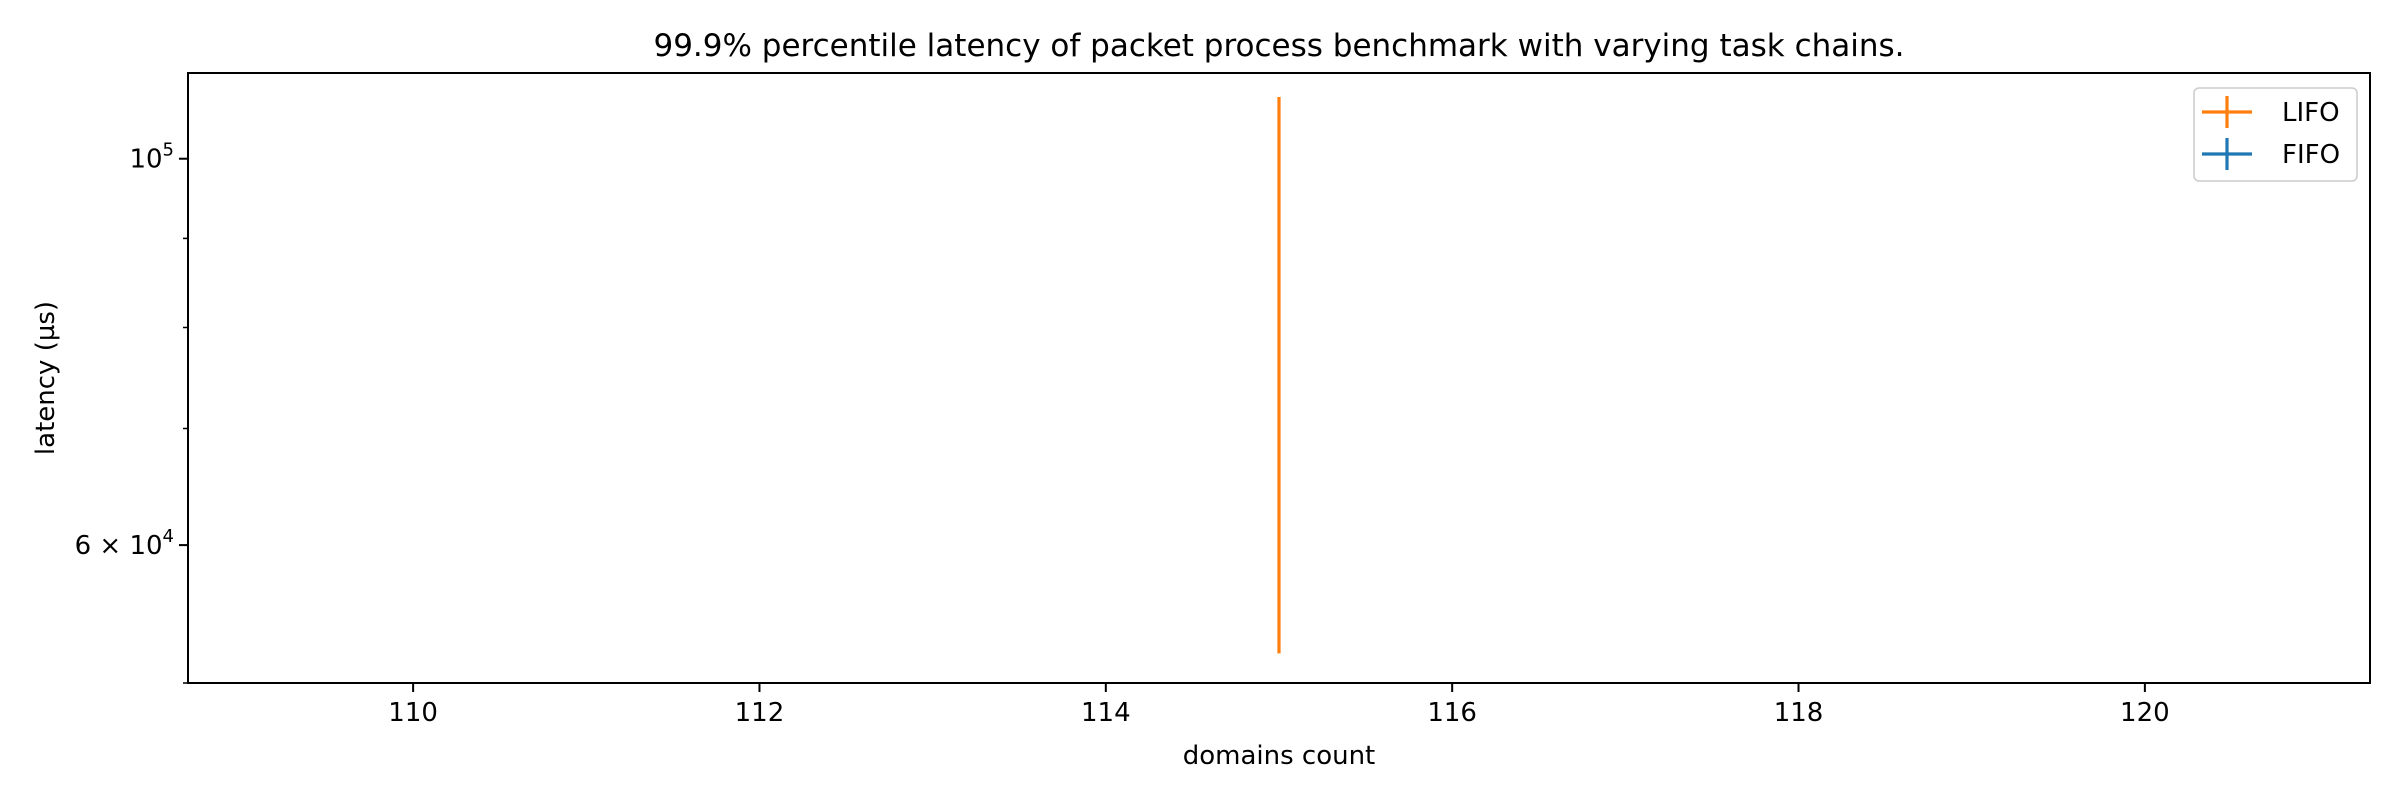  Describe the element at coordinates (1452, 713) in the screenshot. I see `x-tick-label: 116` at that location.